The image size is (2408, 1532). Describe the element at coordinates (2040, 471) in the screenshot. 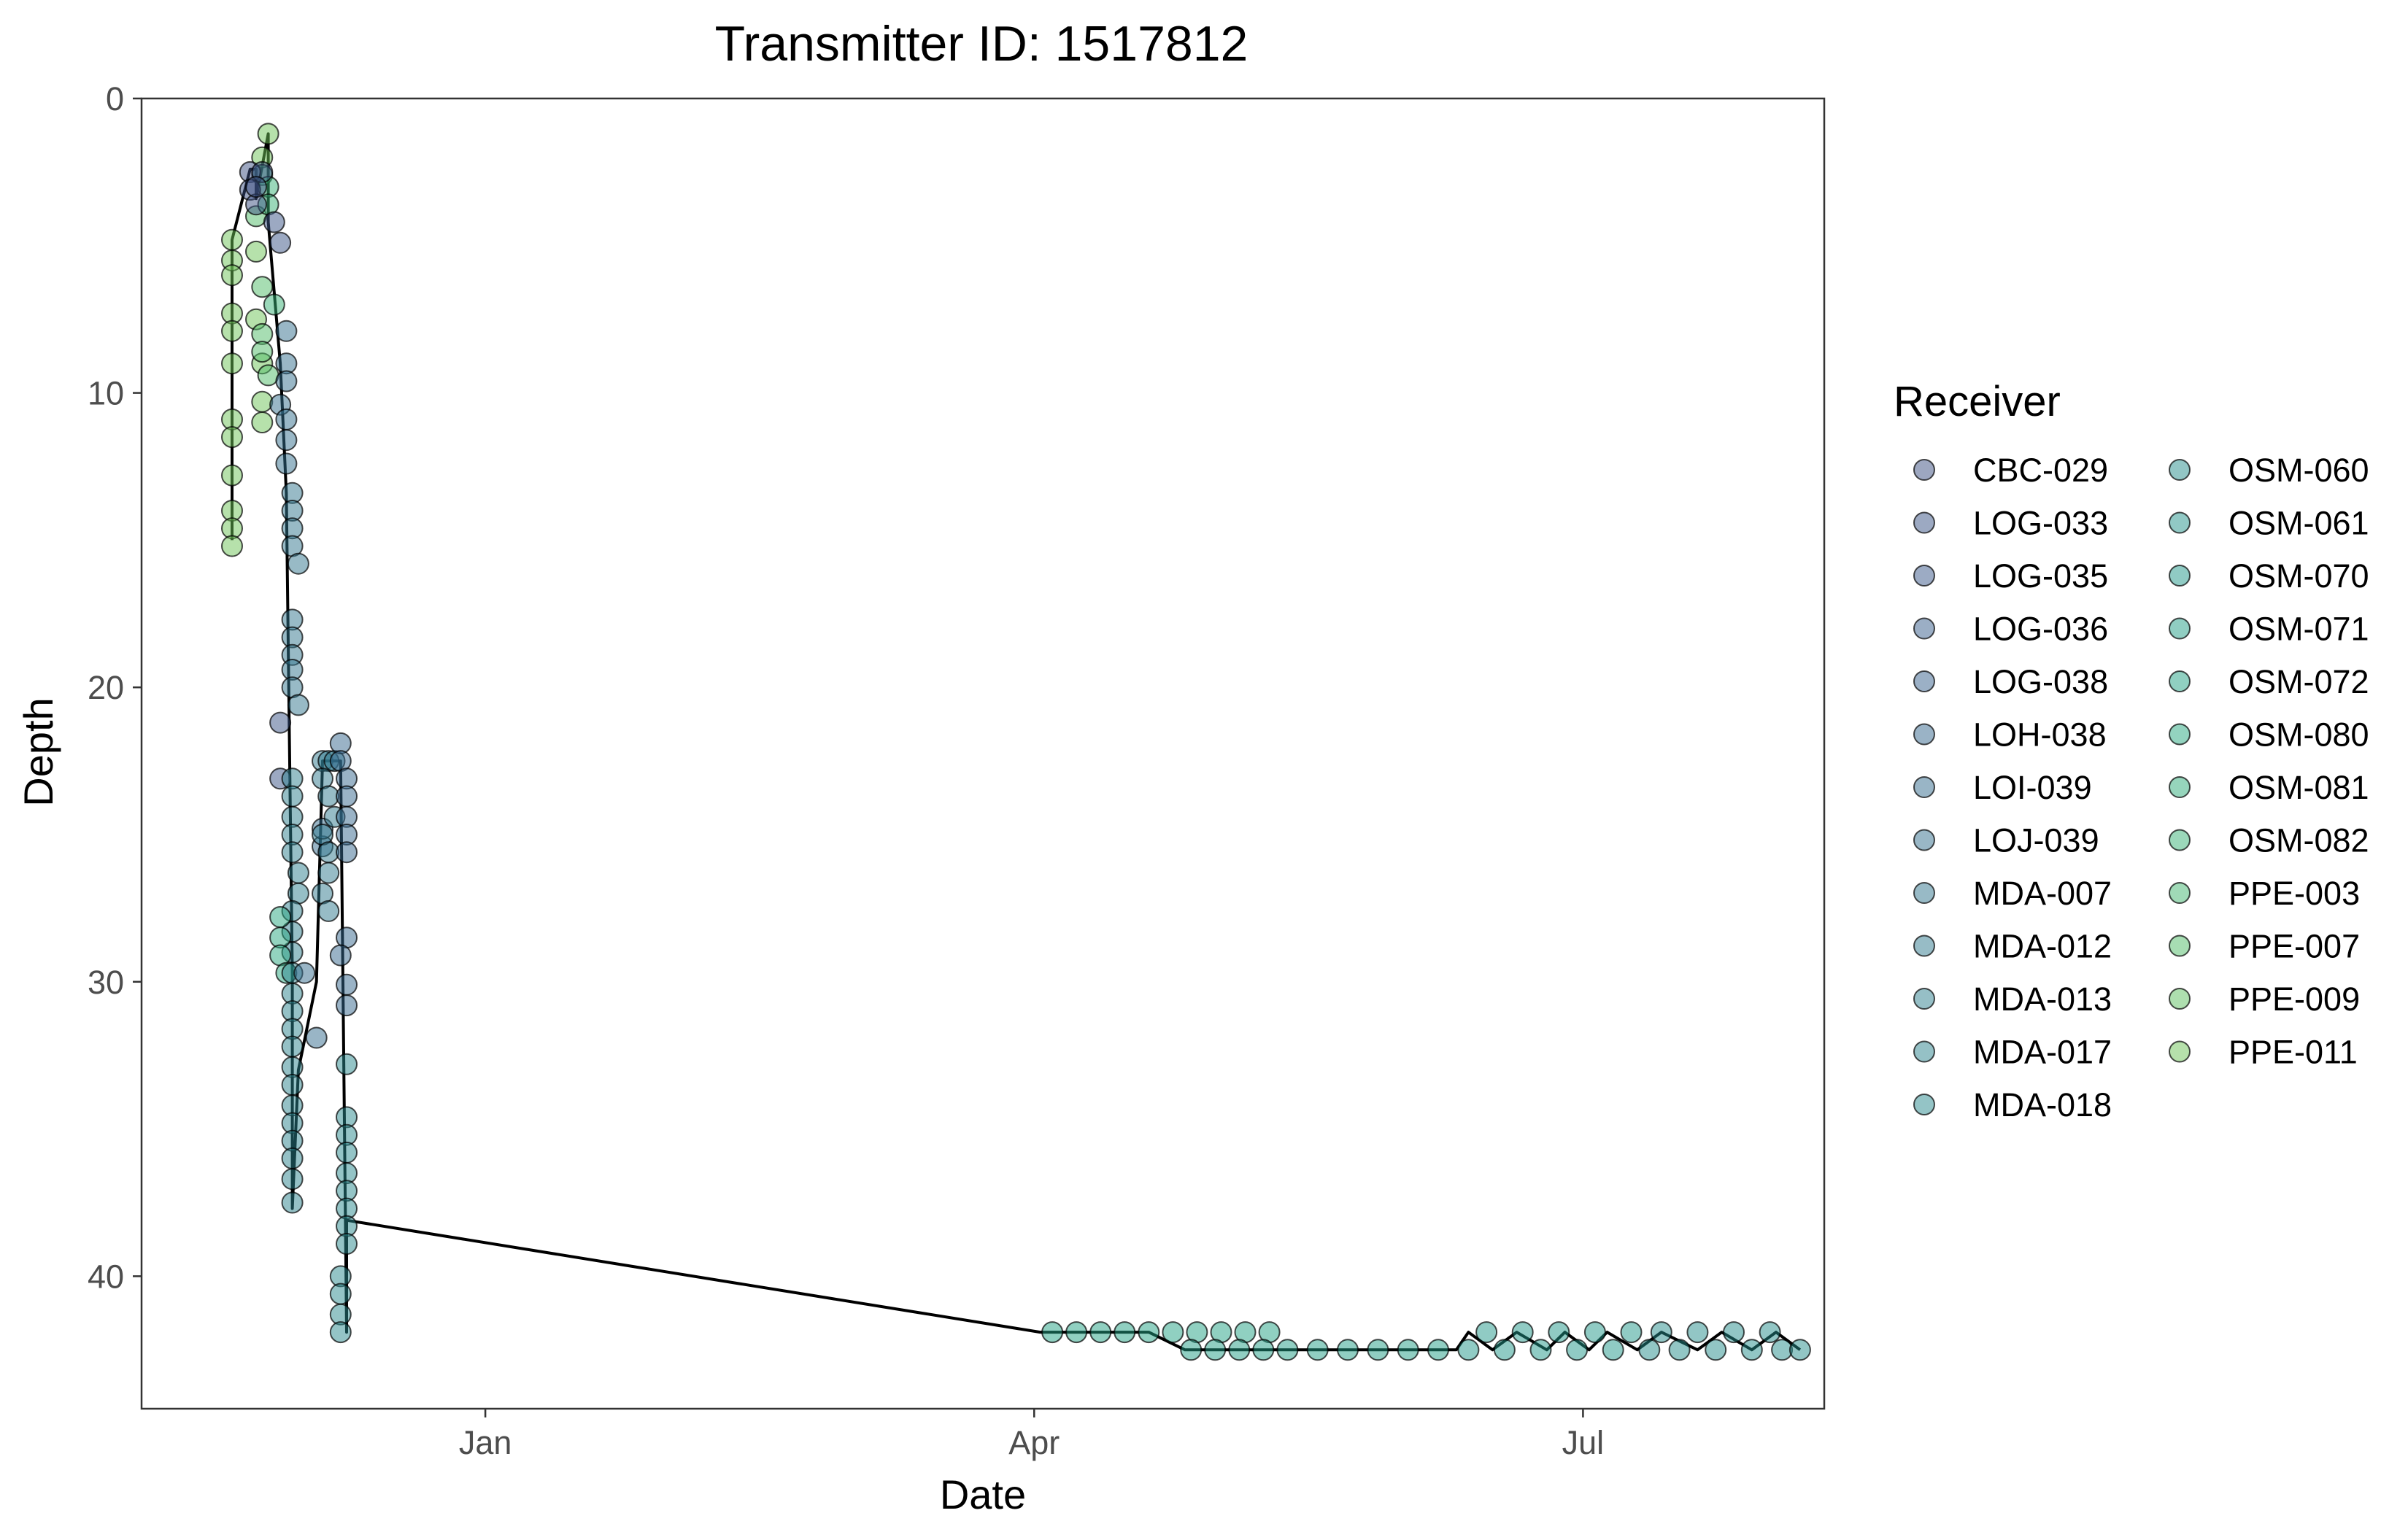

I see `legend-label: CBC-029` at that location.